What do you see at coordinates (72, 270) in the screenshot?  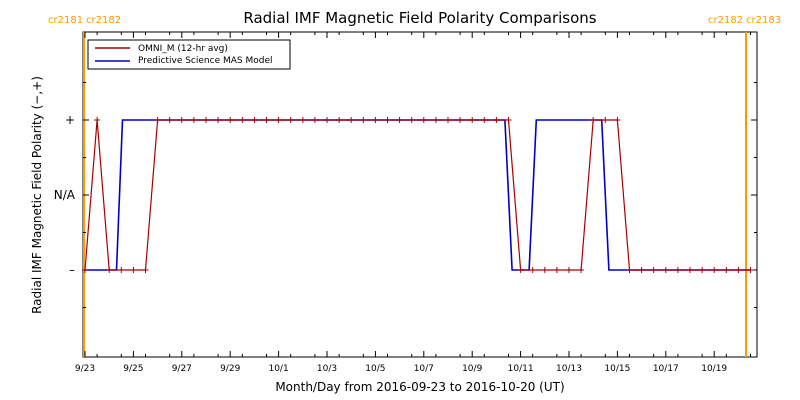 I see `y-tick-label: –` at bounding box center [72, 270].